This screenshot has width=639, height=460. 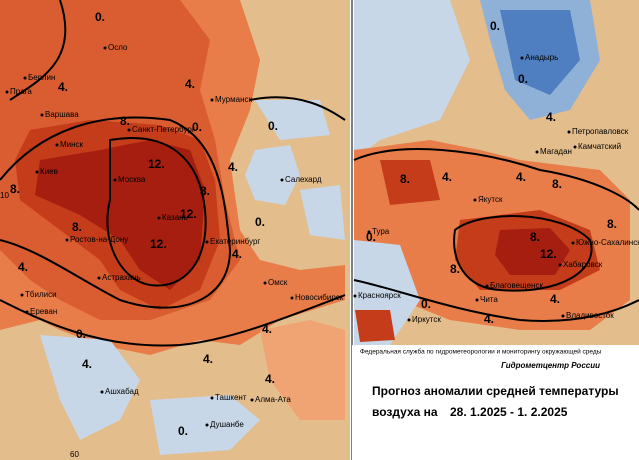 What do you see at coordinates (489, 299) in the screenshot?
I see `city-label: Чита` at bounding box center [489, 299].